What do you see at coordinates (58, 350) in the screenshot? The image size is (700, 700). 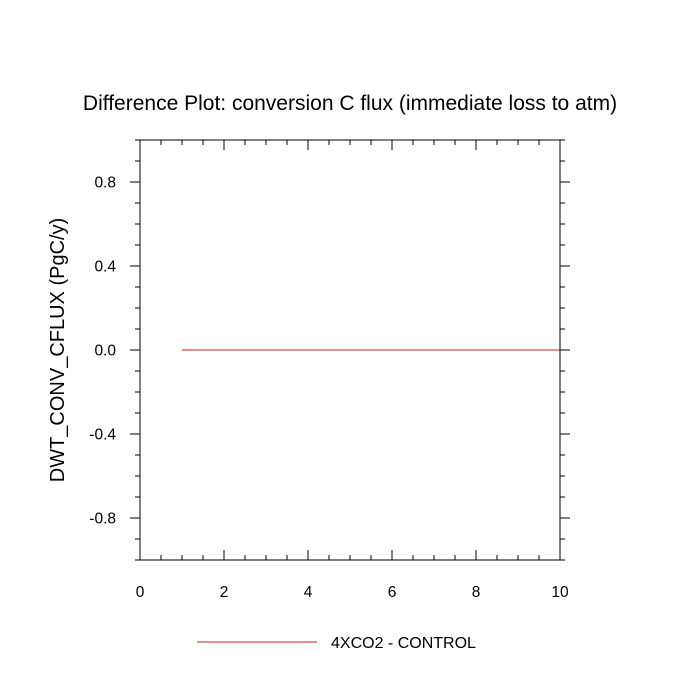 I see `y-axis-label: DWT_CONV_CFLUX (PgC/y)` at bounding box center [58, 350].